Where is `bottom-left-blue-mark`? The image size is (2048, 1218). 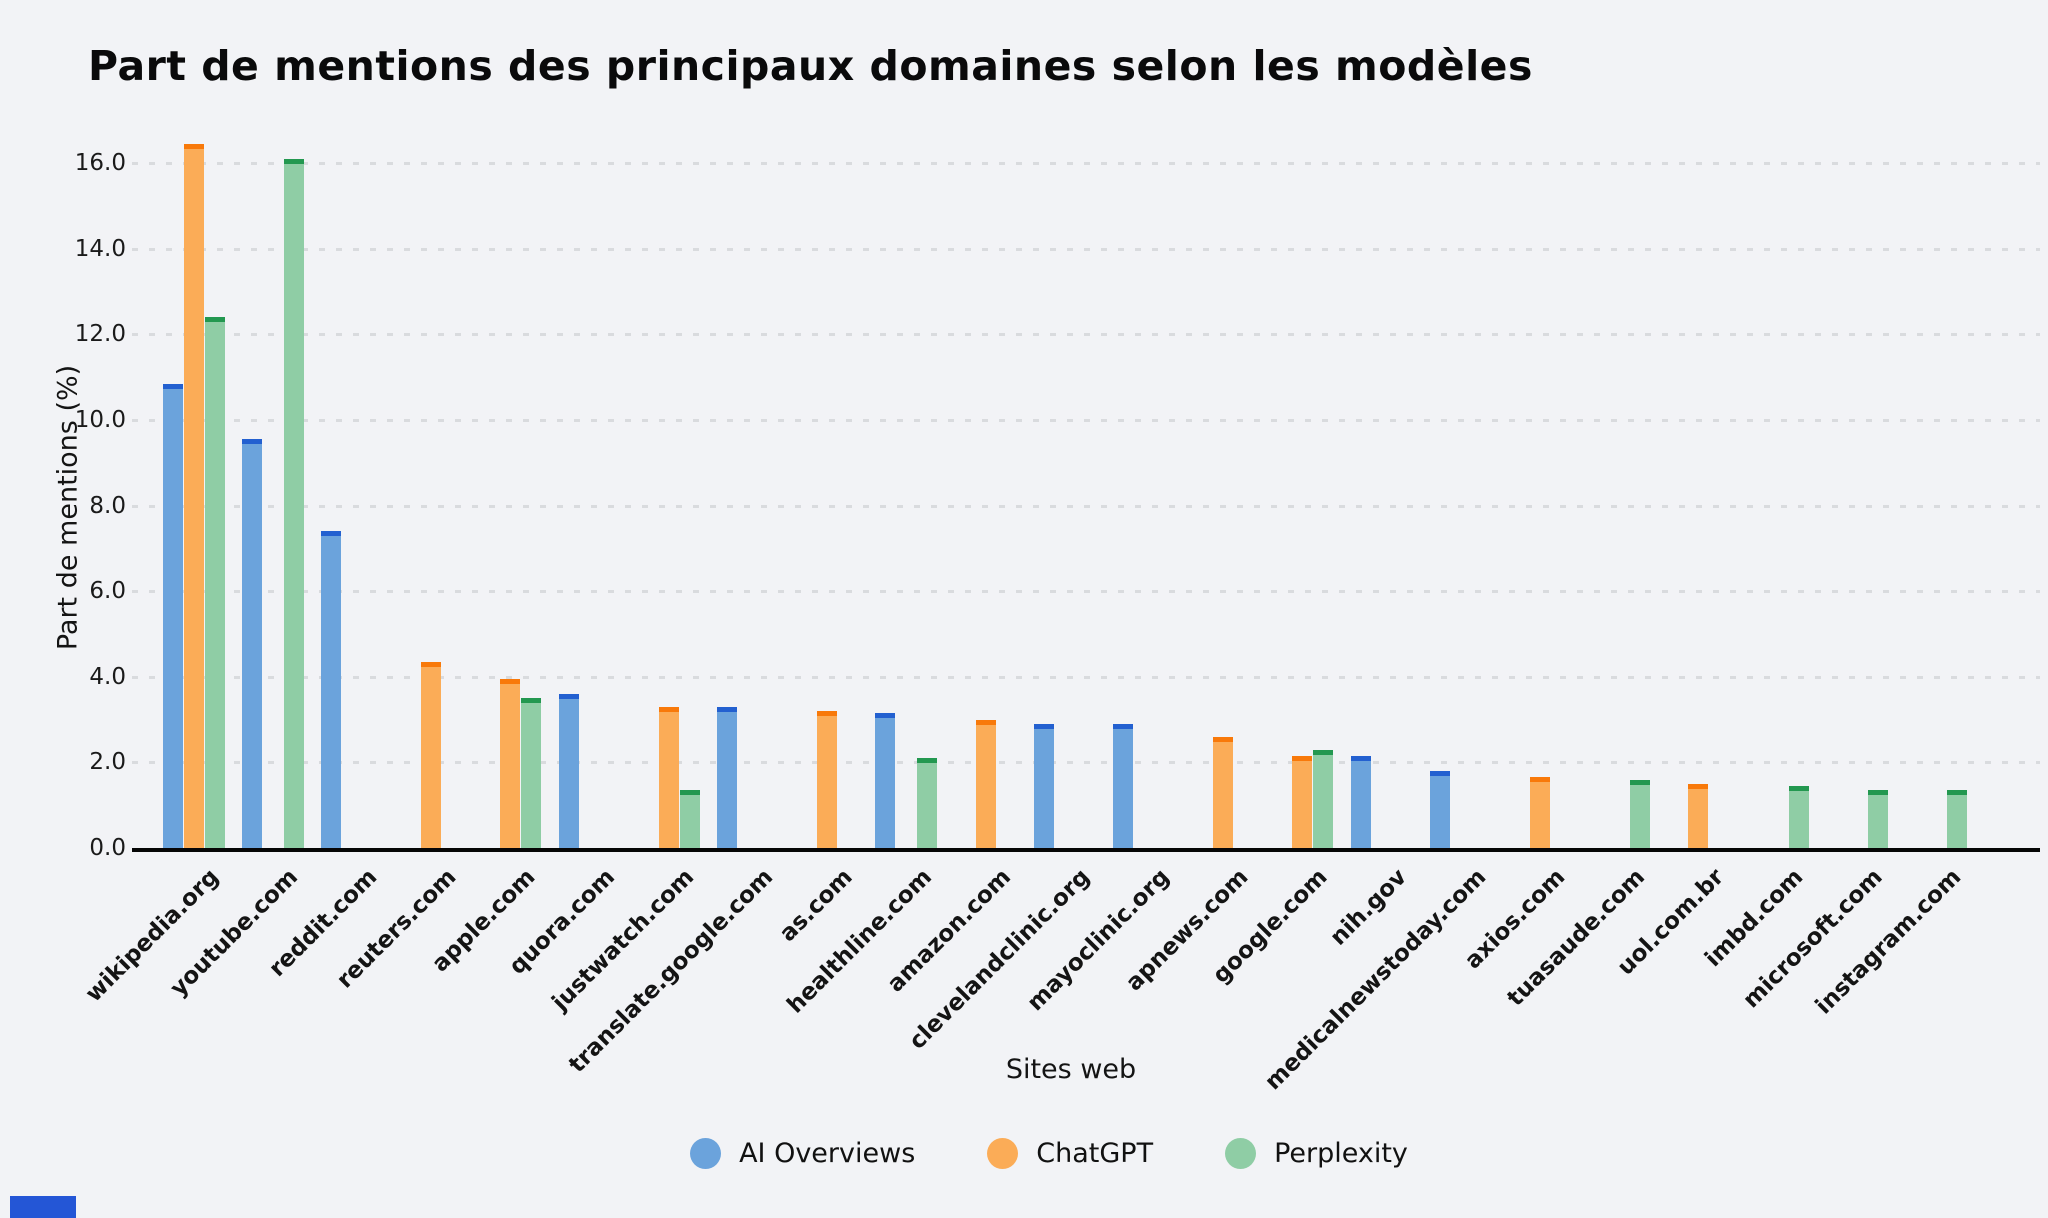
bottom-left-blue-mark is located at coordinates (43, 1207).